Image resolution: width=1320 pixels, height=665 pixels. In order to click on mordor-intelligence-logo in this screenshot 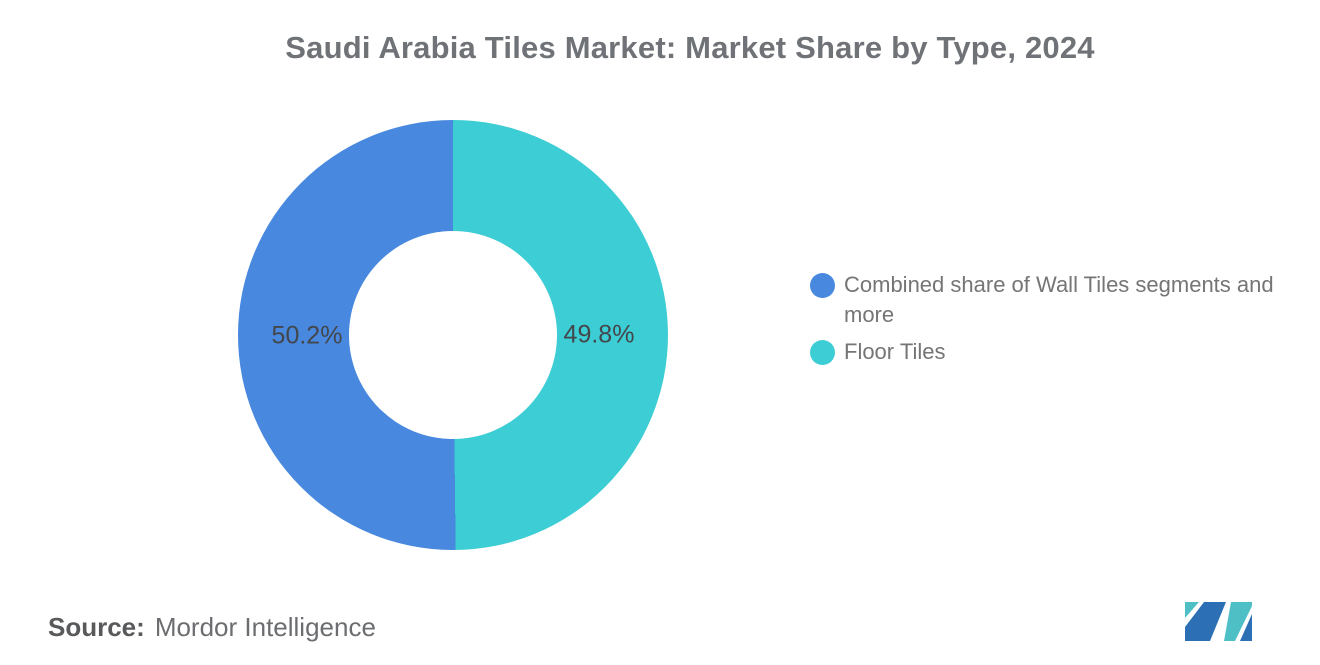, I will do `click(1218, 621)`.